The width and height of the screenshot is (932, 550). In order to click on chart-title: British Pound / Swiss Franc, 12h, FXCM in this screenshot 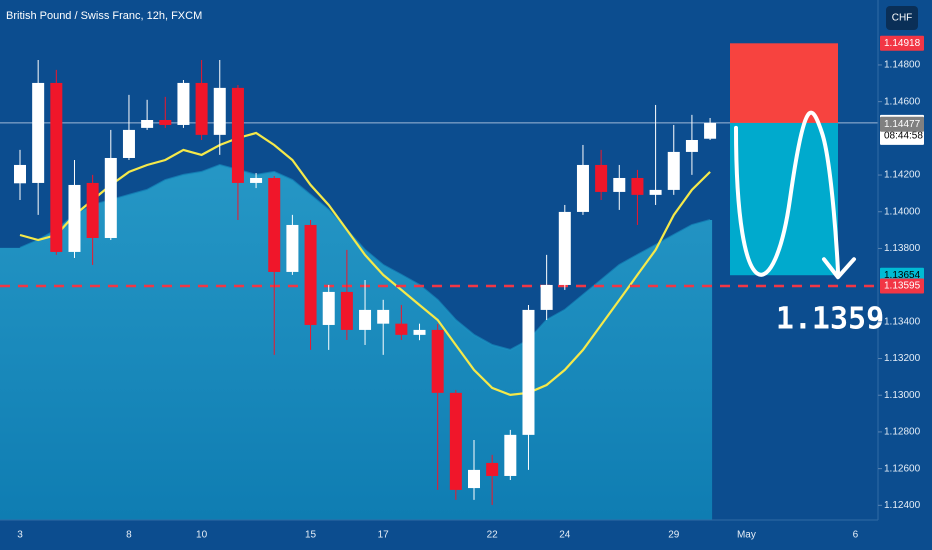, I will do `click(104, 16)`.